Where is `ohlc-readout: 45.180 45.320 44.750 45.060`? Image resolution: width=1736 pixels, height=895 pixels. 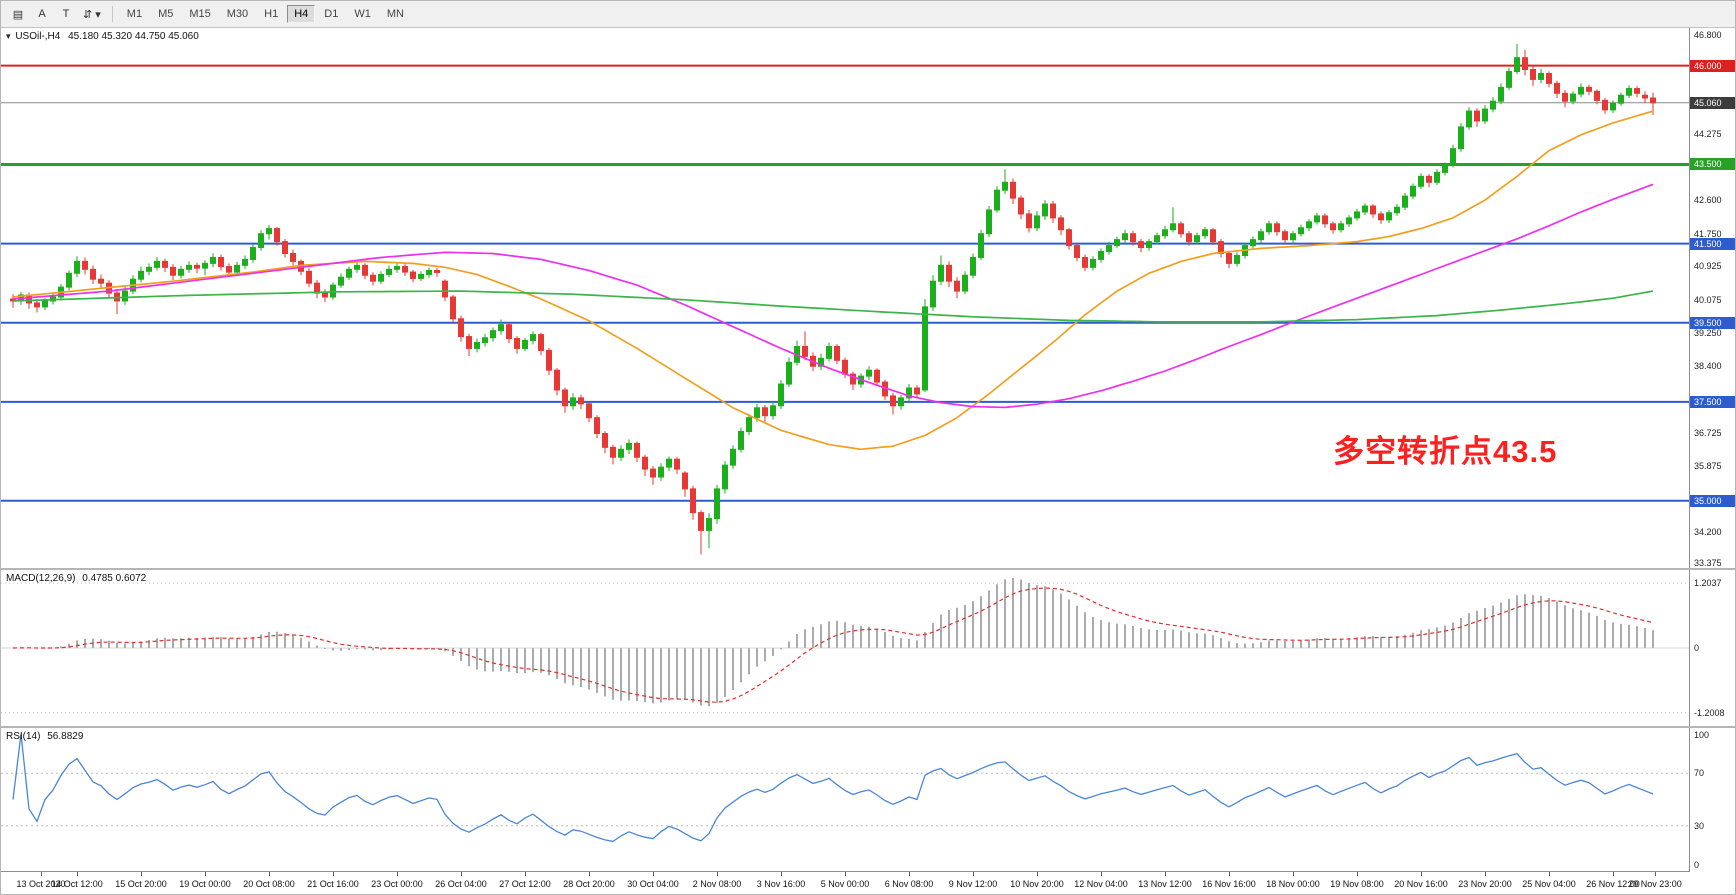 ohlc-readout: 45.180 45.320 44.750 45.060 is located at coordinates (133, 36).